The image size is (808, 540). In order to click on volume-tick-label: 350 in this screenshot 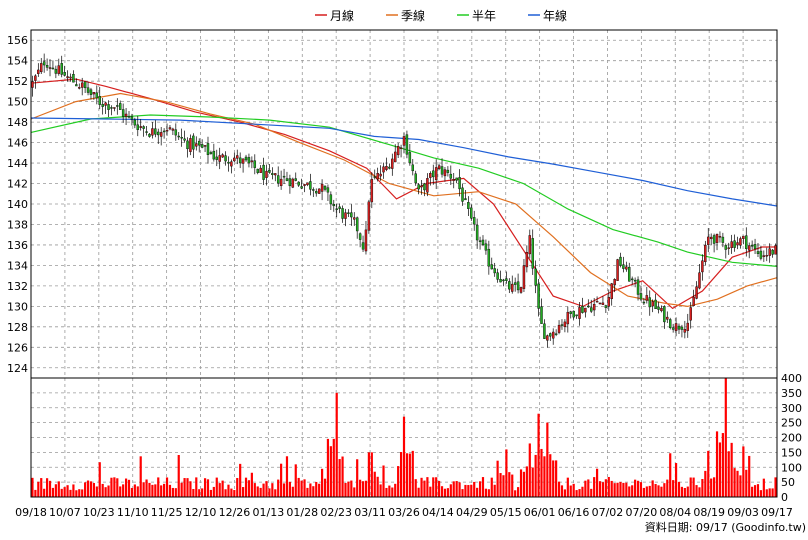, I will do `click(791, 393)`.